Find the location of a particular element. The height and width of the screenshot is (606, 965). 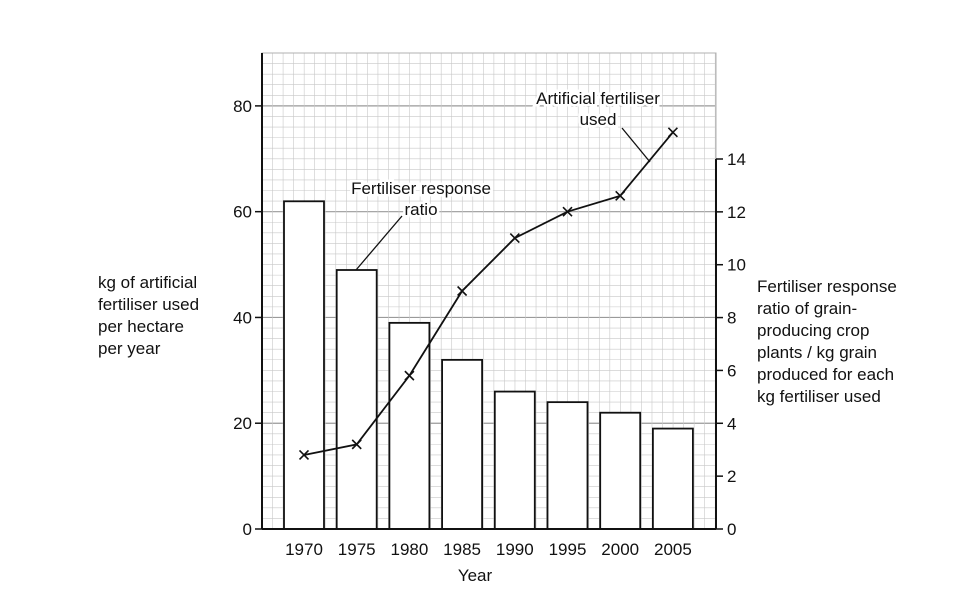

axis-label-line: plants / kg grain is located at coordinates (817, 352).